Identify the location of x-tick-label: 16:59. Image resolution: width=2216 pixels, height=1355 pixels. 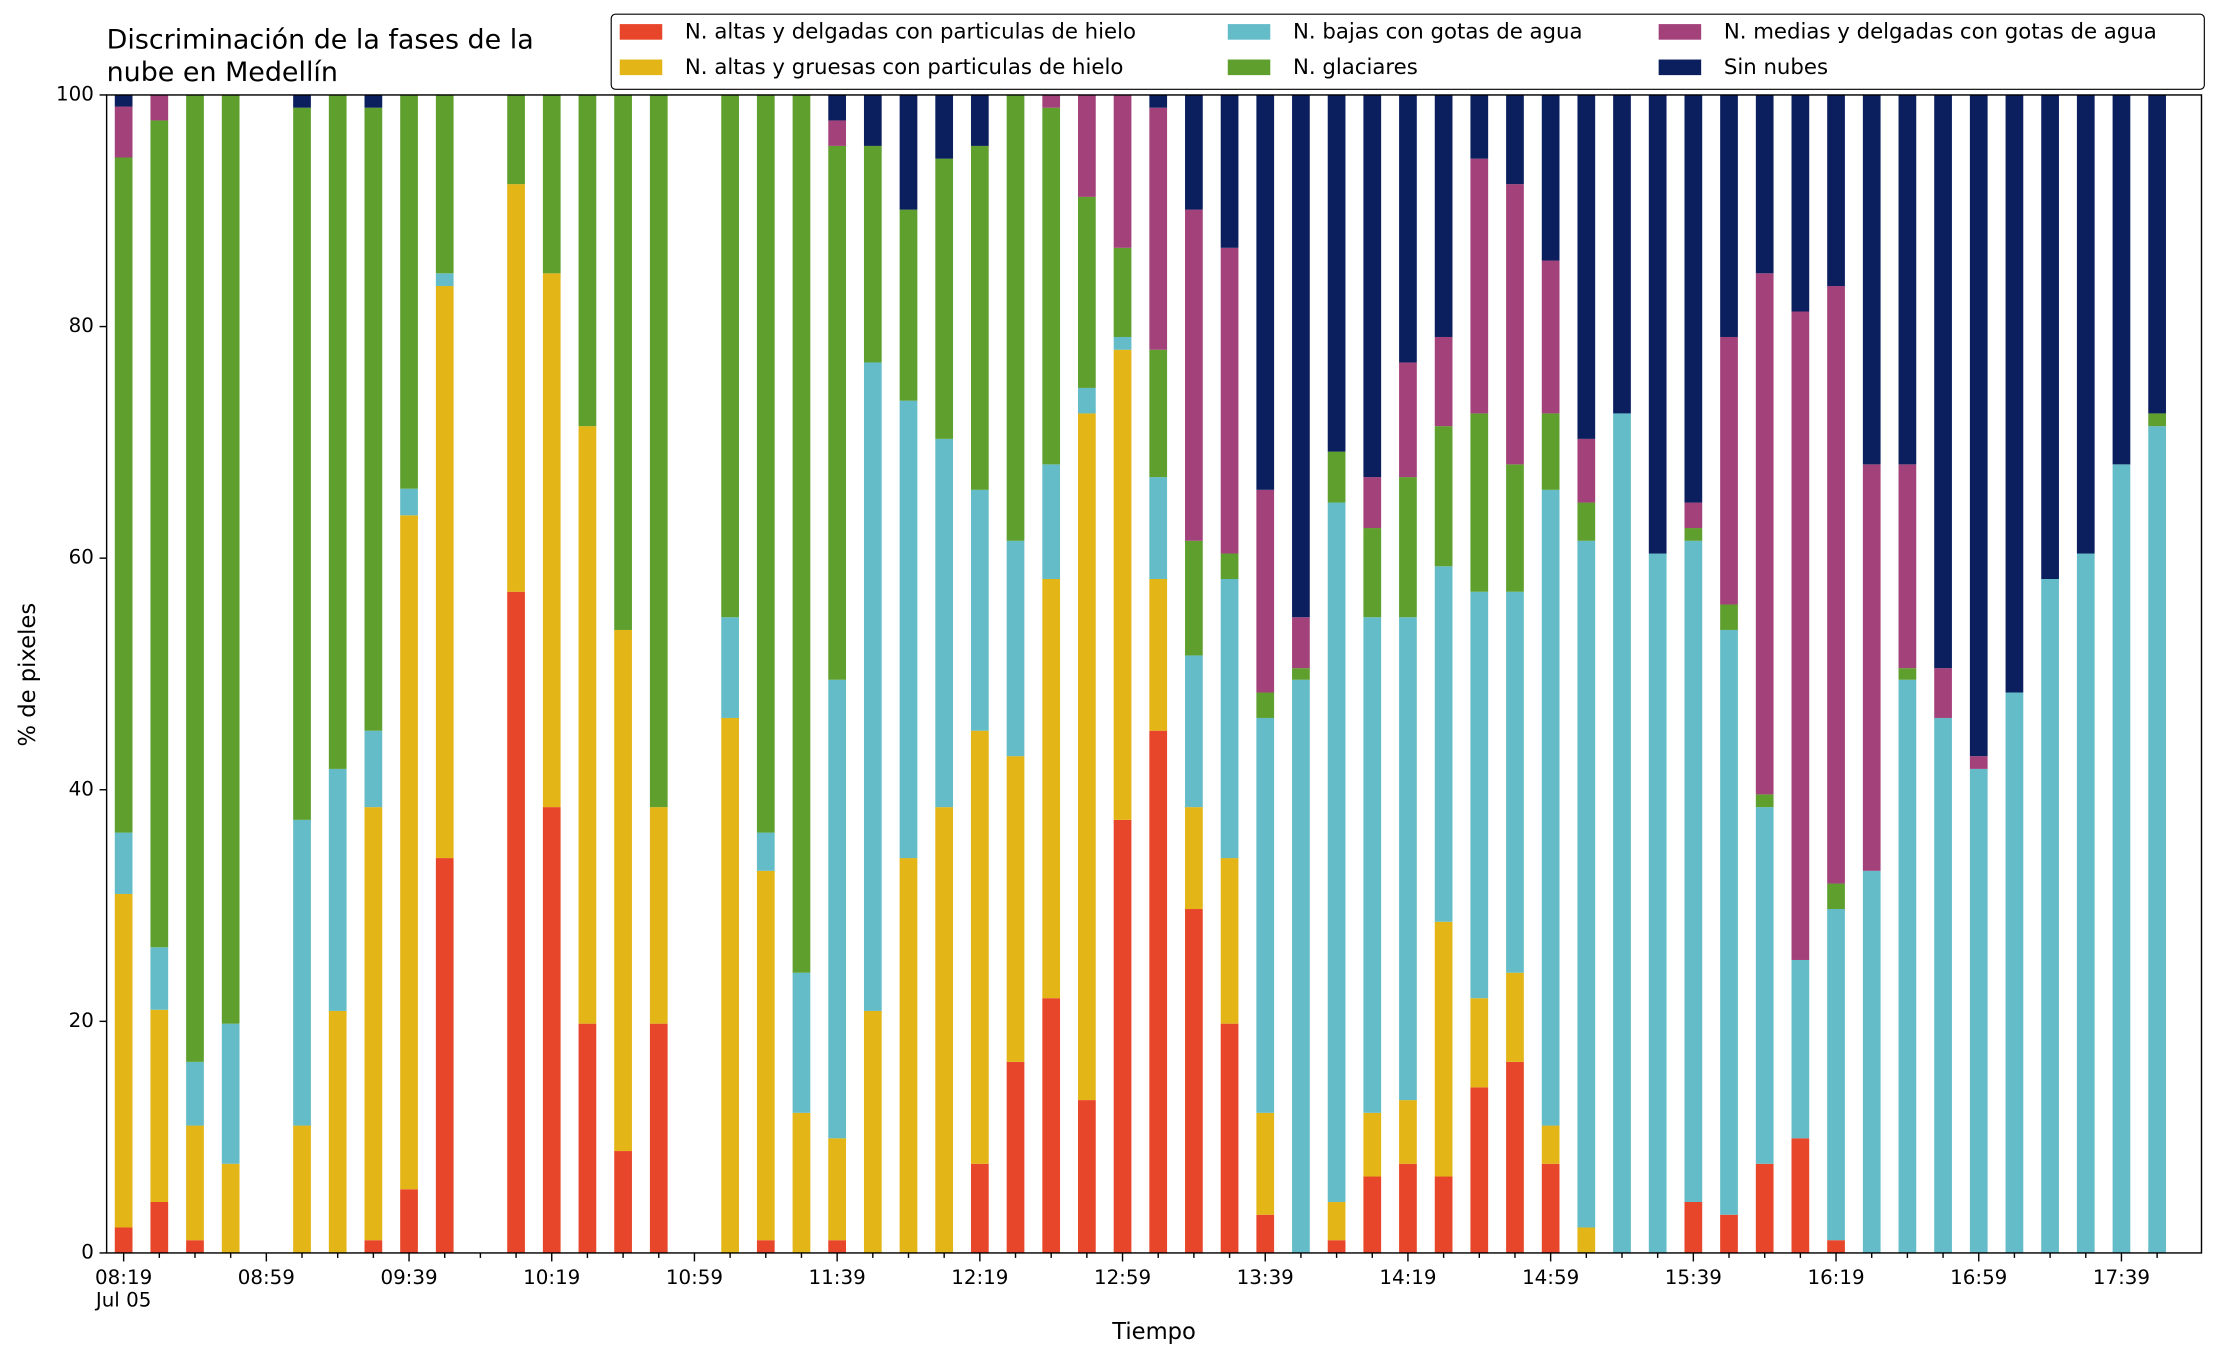
(1978, 1277).